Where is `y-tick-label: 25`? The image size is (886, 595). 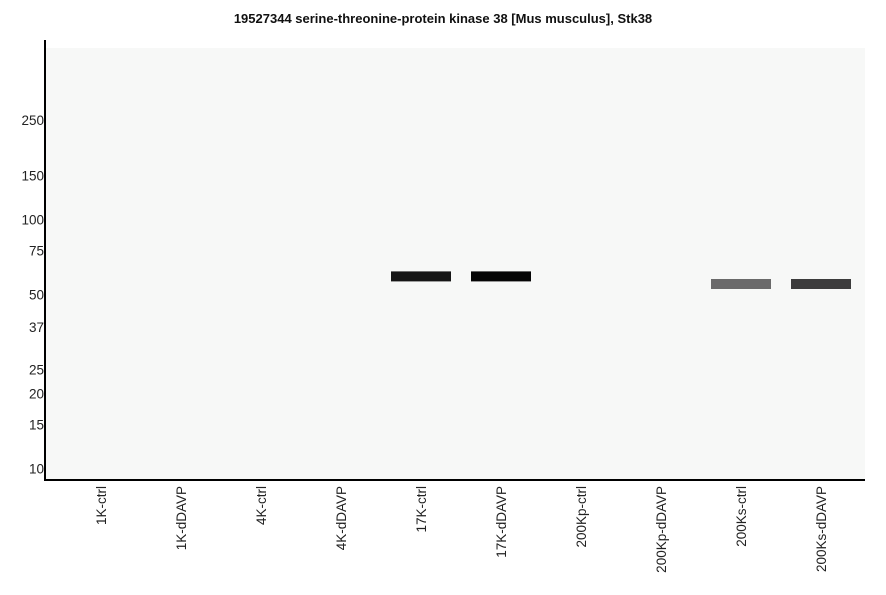
y-tick-label: 25 is located at coordinates (36, 369).